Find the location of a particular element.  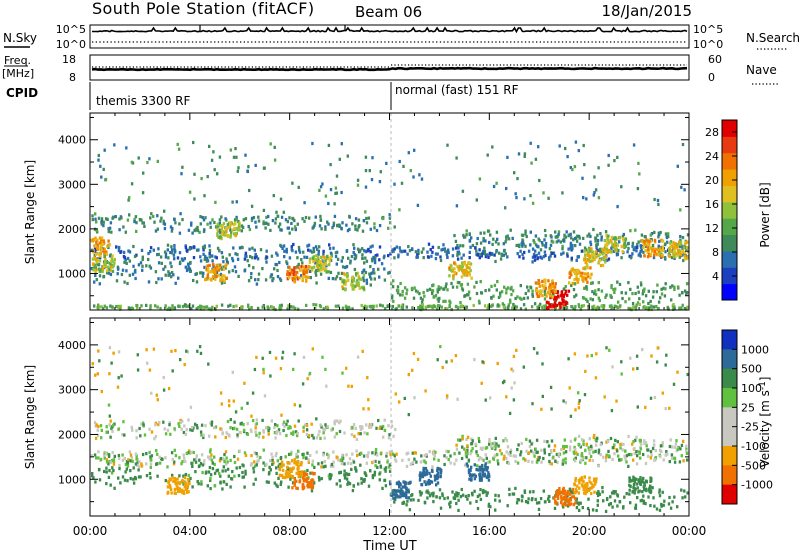

x-tick-label: 12:00 is located at coordinates (389, 531).